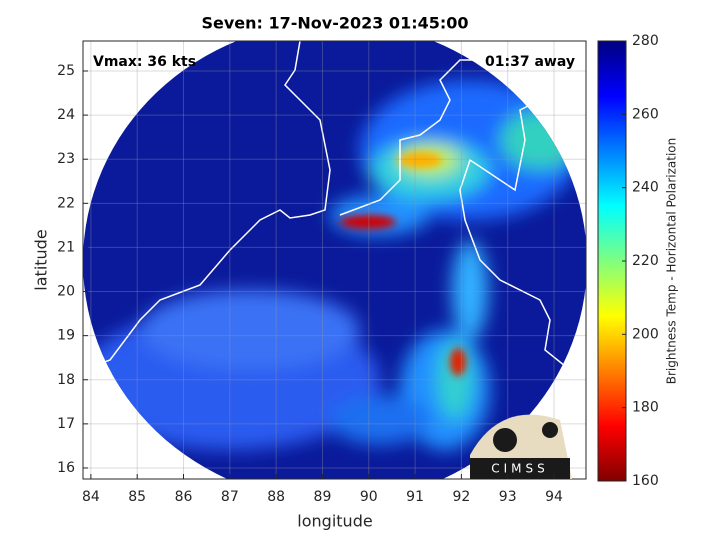  What do you see at coordinates (66, 203) in the screenshot?
I see `y-tick-label: 22` at bounding box center [66, 203].